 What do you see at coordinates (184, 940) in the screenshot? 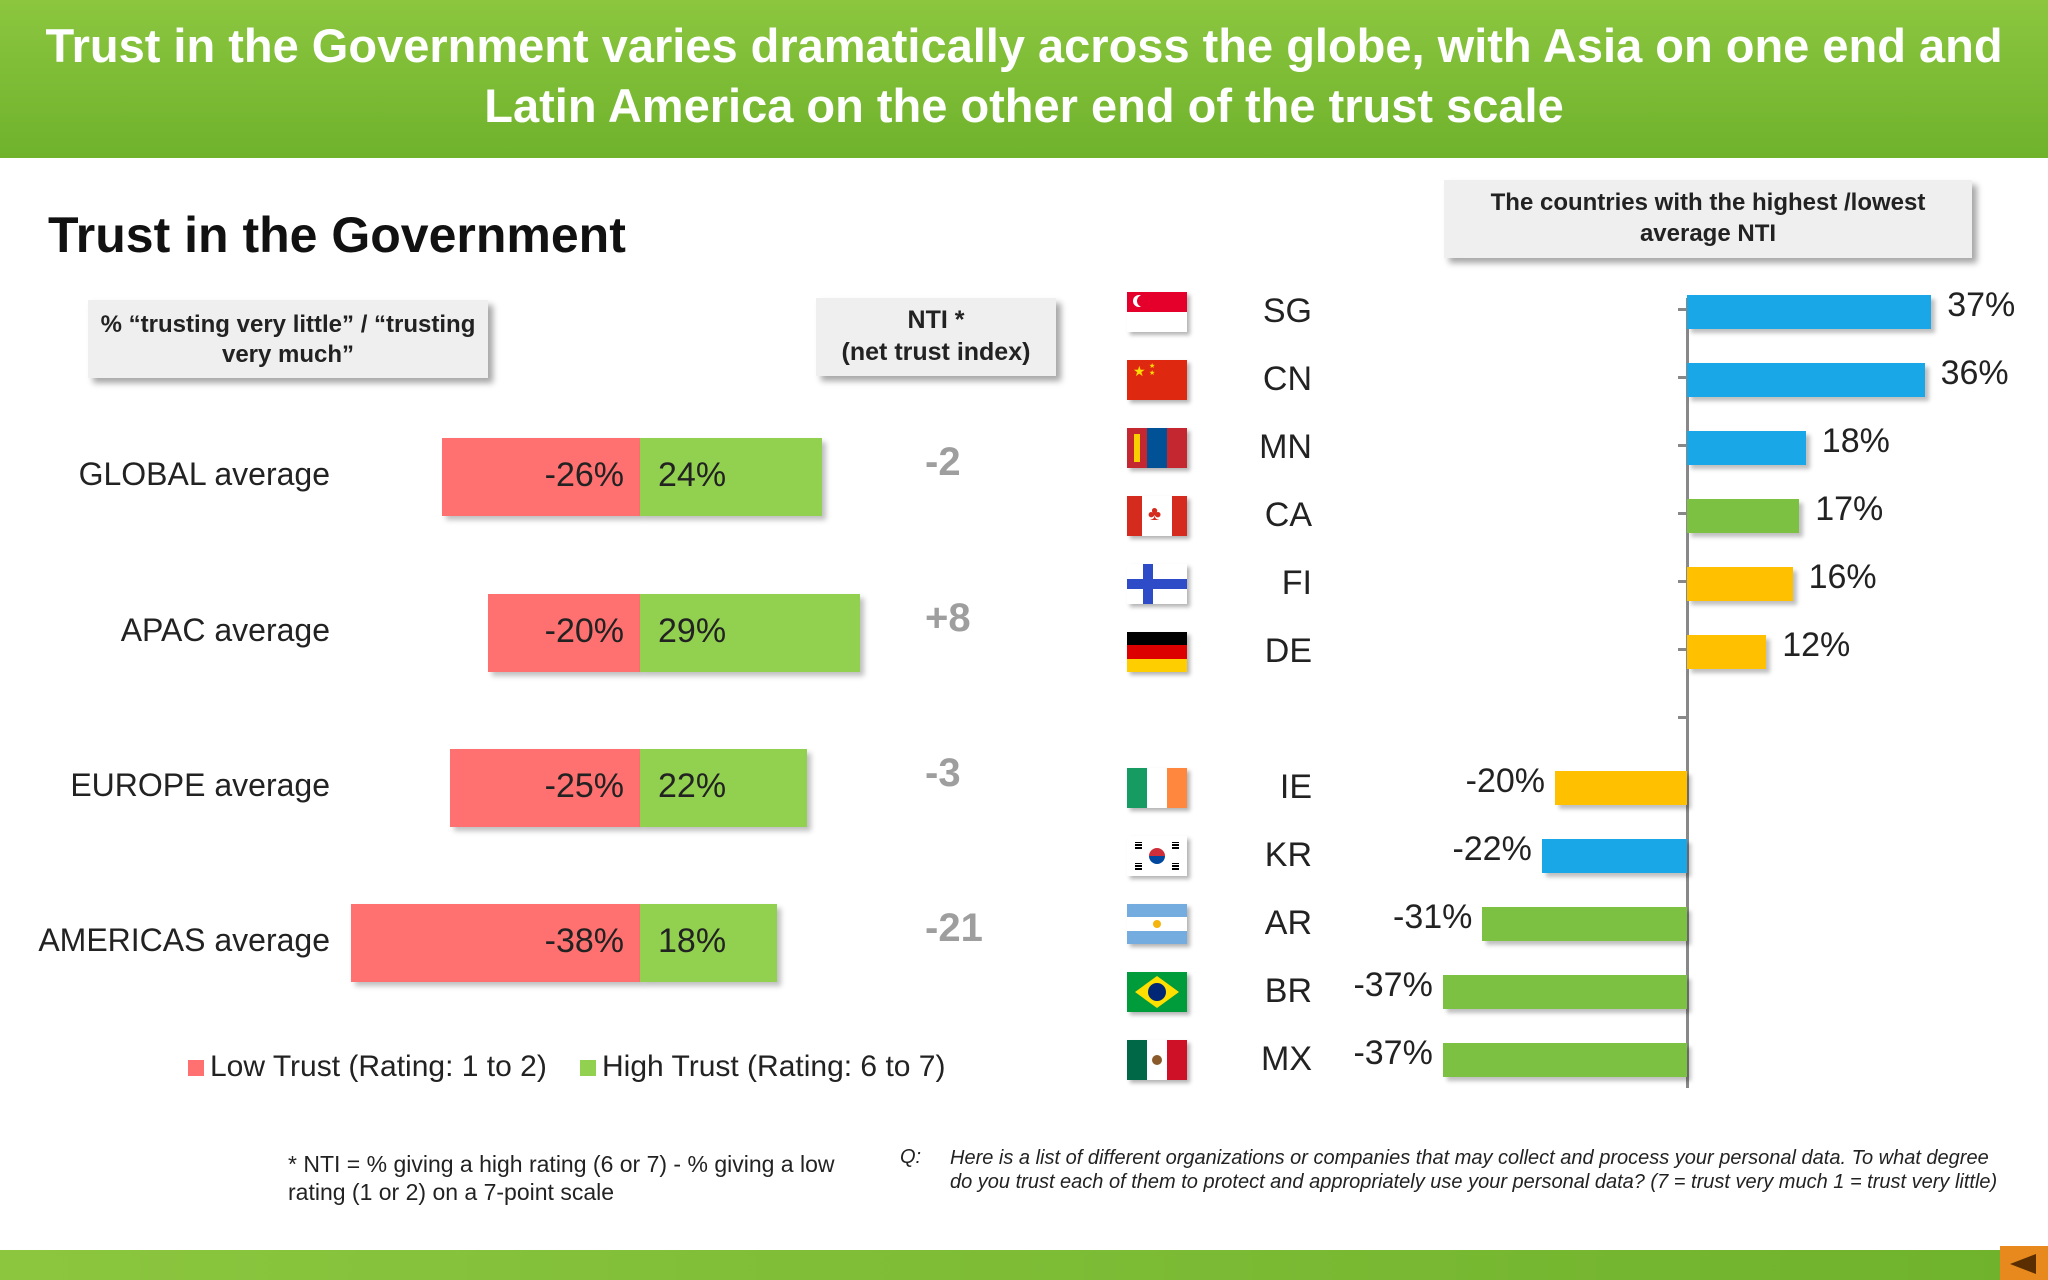
I see `region-label: AMERICAS average` at bounding box center [184, 940].